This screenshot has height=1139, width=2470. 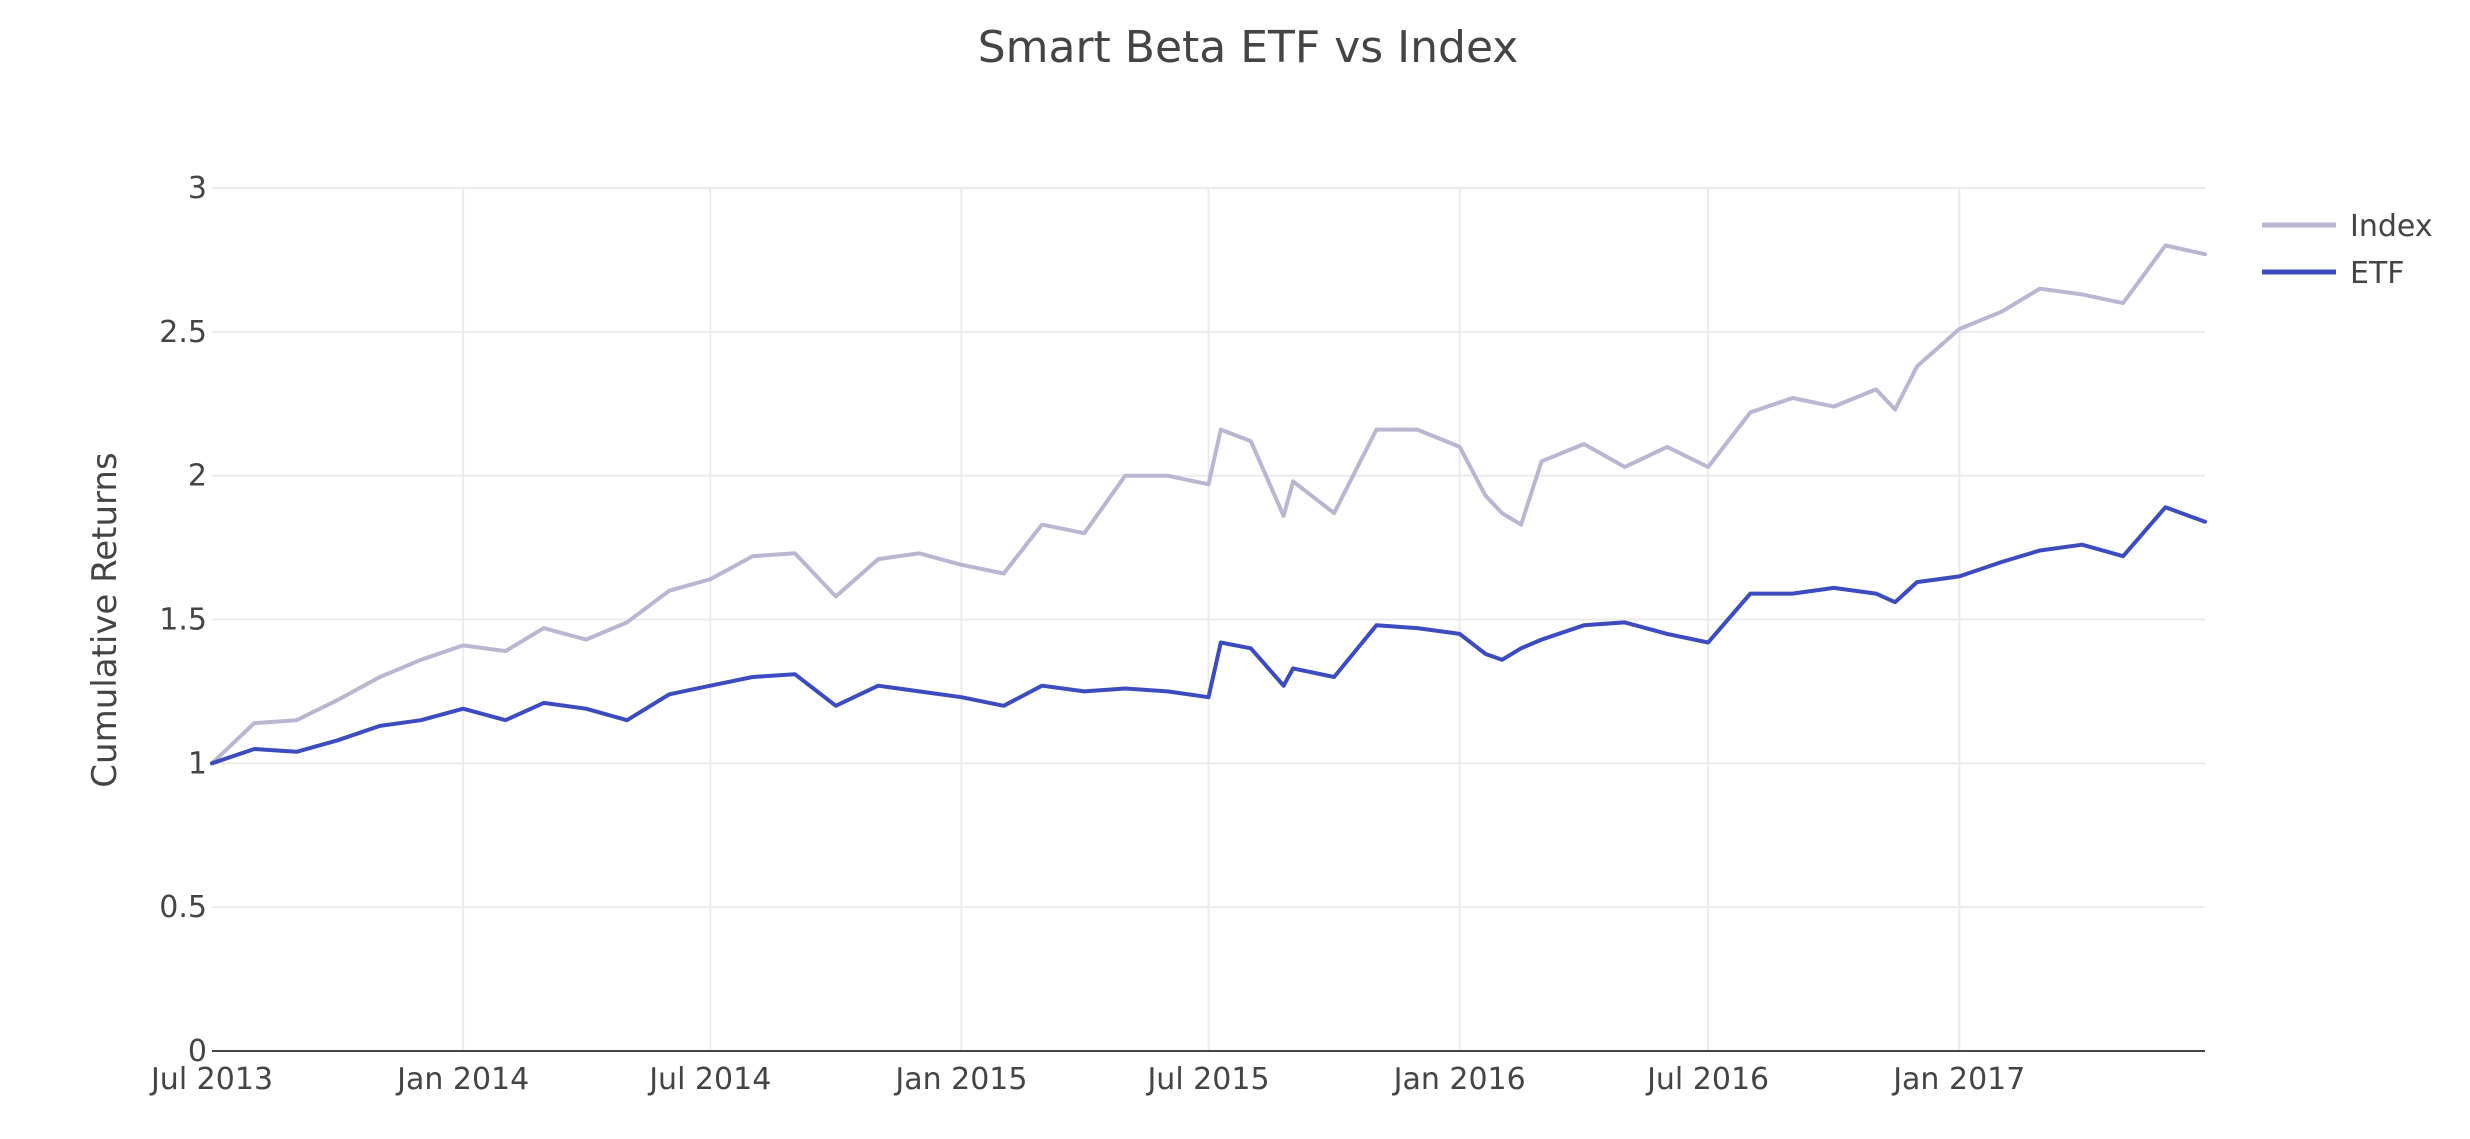 I want to click on x-tick-label: Jan 2014, so click(x=462, y=1079).